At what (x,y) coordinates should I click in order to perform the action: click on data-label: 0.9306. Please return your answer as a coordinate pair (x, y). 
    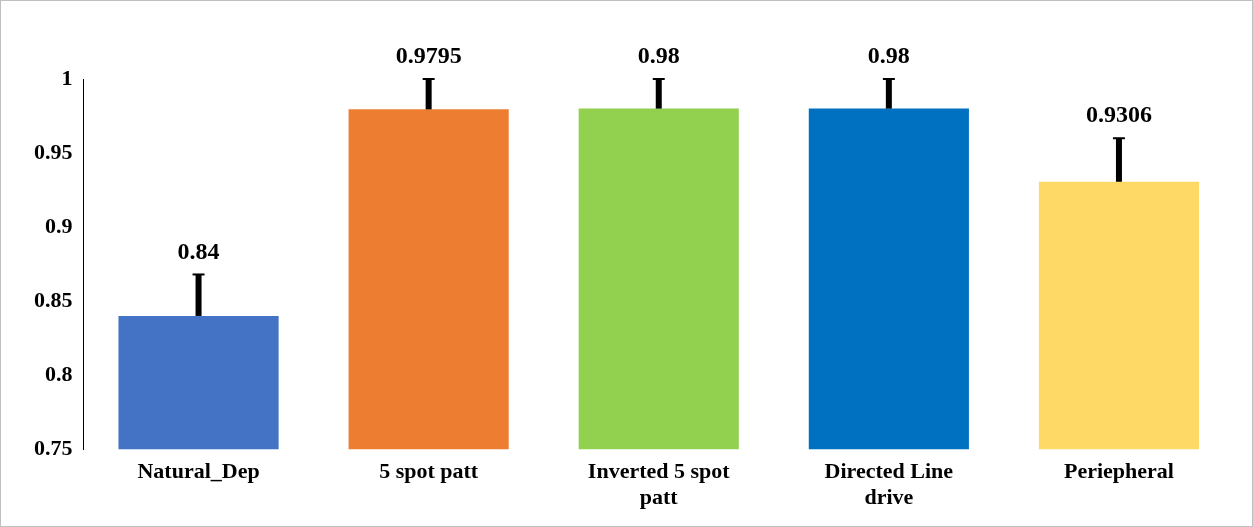
    Looking at the image, I should click on (1118, 114).